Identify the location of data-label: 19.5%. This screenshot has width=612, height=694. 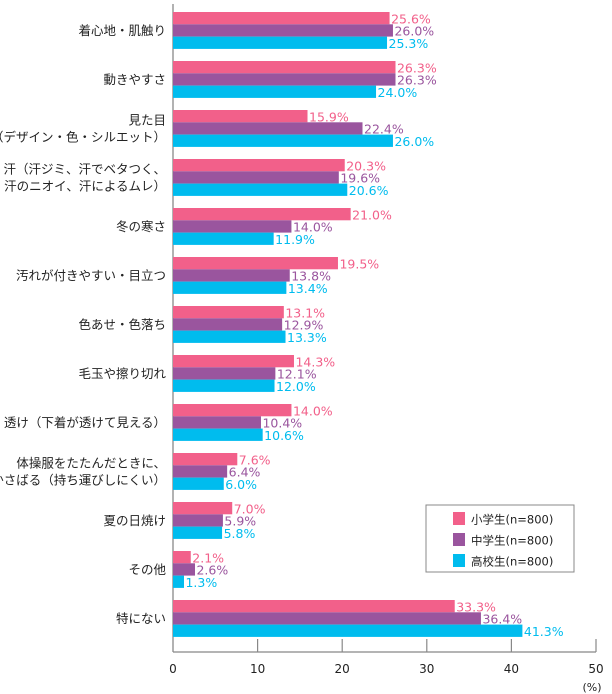
(359, 263).